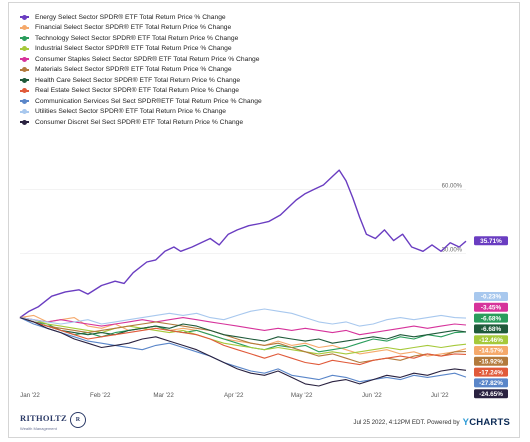 This screenshot has height=442, width=530. What do you see at coordinates (486, 422) in the screenshot?
I see `ycharts-brand: YCHARTS` at bounding box center [486, 422].